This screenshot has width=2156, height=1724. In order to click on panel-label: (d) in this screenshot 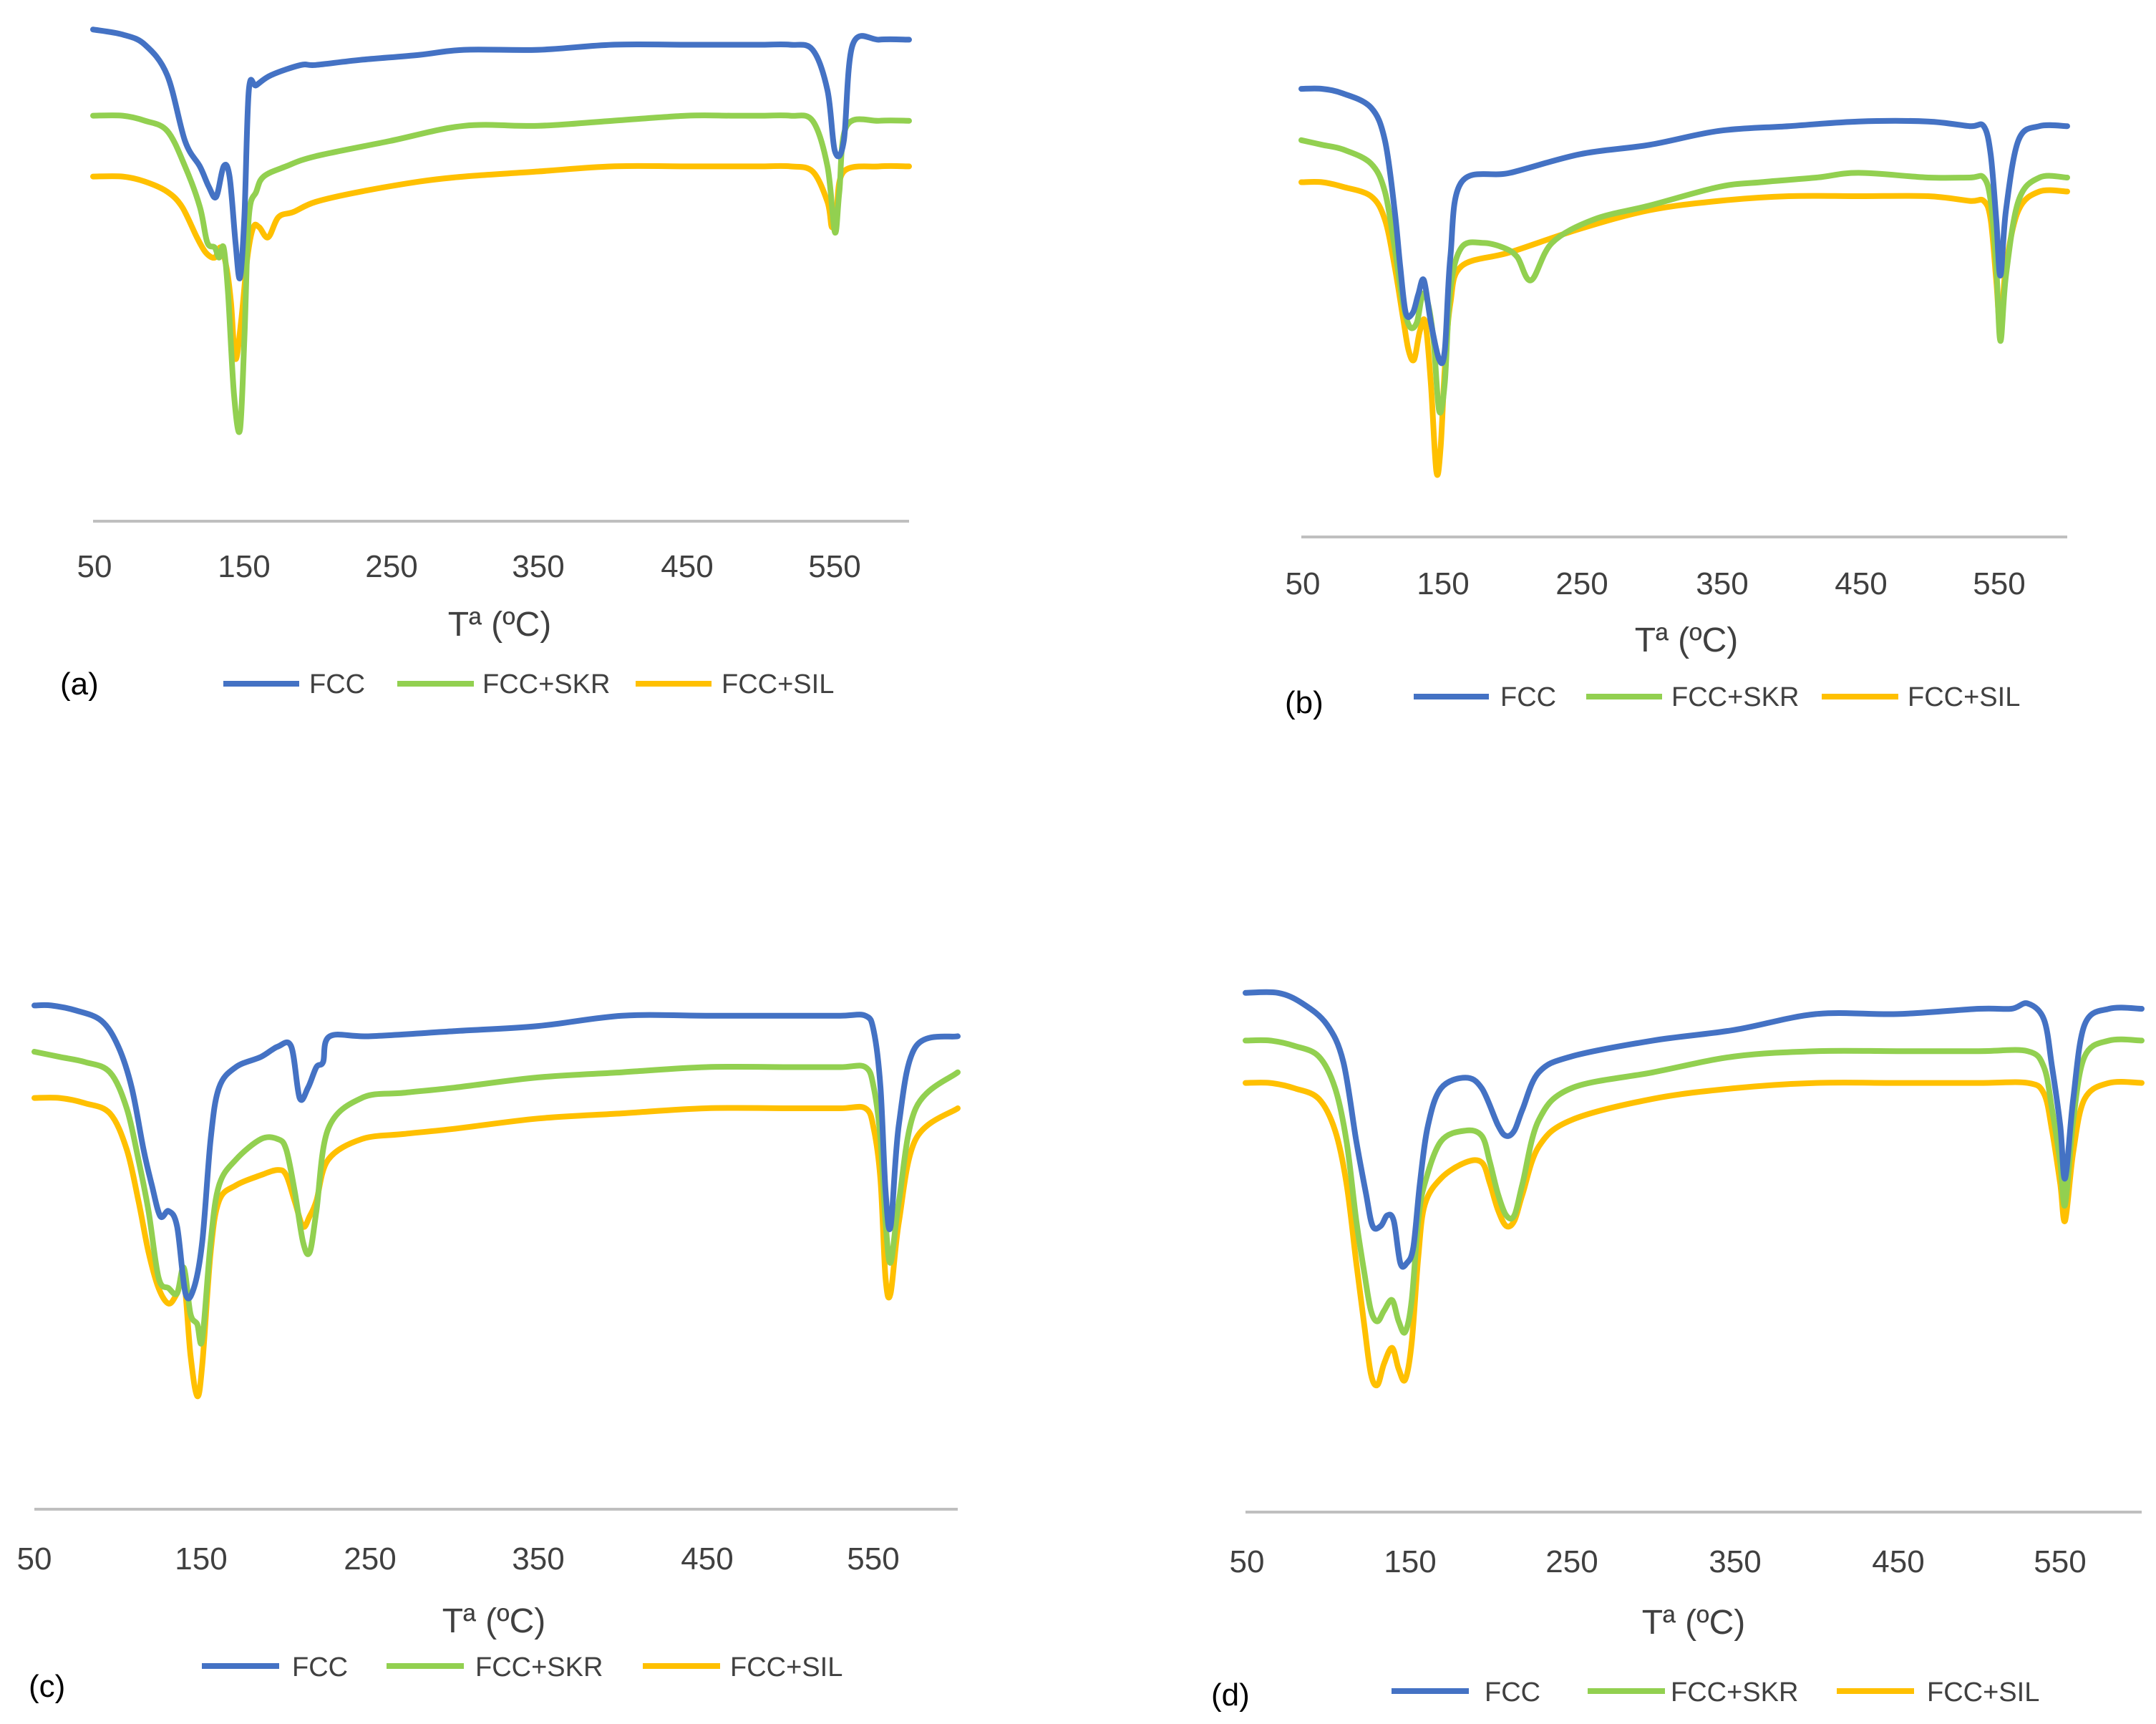, I will do `click(1230, 1695)`.